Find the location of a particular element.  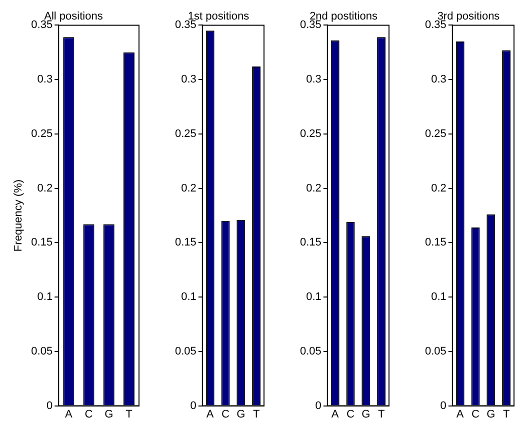

y-axis-title: Frequency (%) is located at coordinates (18, 215).